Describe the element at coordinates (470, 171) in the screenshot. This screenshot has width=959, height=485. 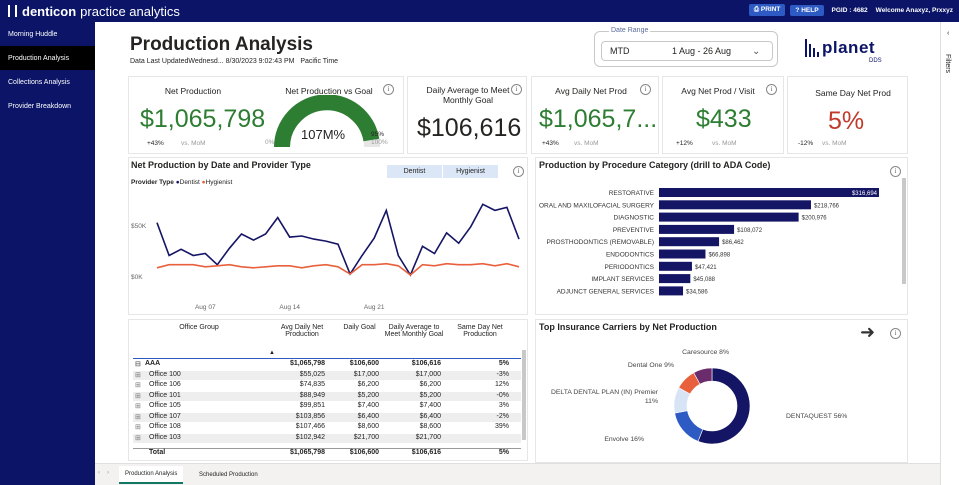
I see `hygienist-filter-button: Hygienist` at that location.